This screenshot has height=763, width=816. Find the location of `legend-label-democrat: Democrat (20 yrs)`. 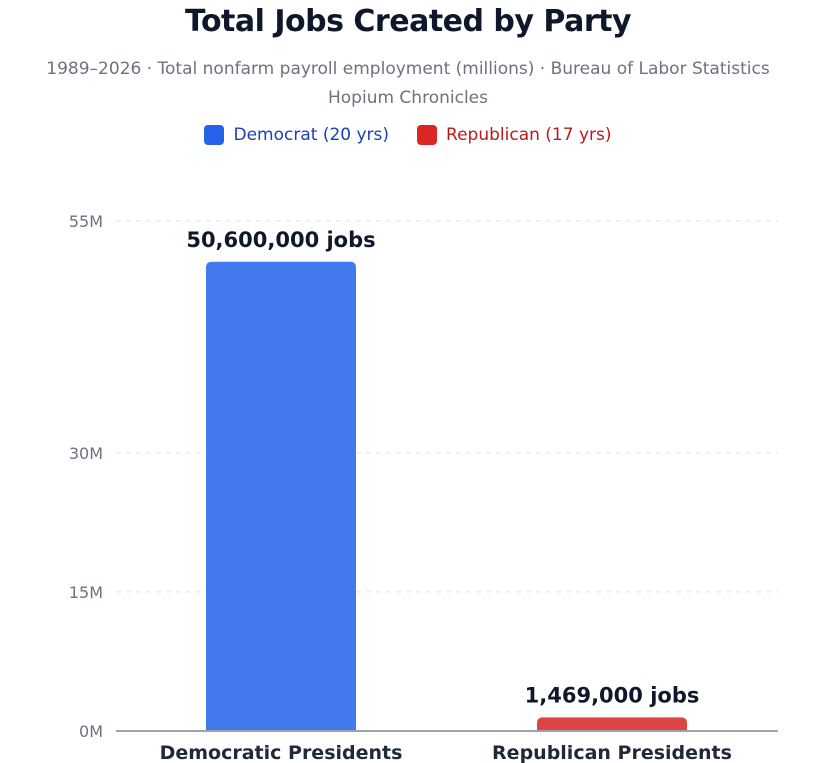

legend-label-democrat: Democrat (20 yrs) is located at coordinates (311, 135).